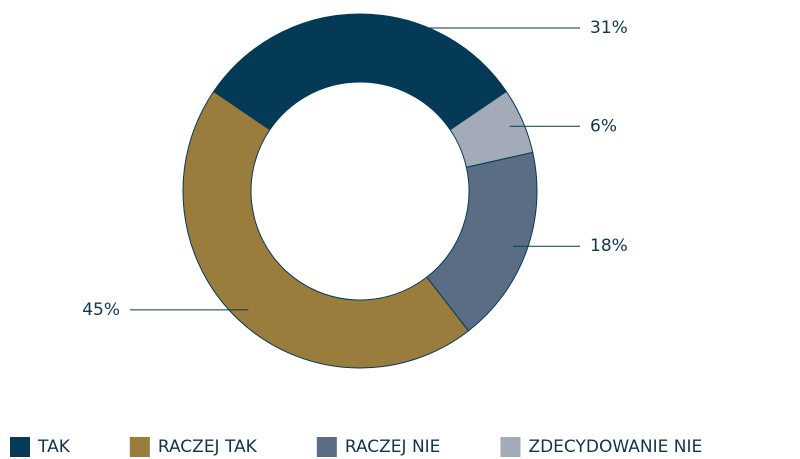 The height and width of the screenshot is (459, 800). Describe the element at coordinates (208, 447) in the screenshot. I see `legend-label: RACZEJ TAK` at that location.